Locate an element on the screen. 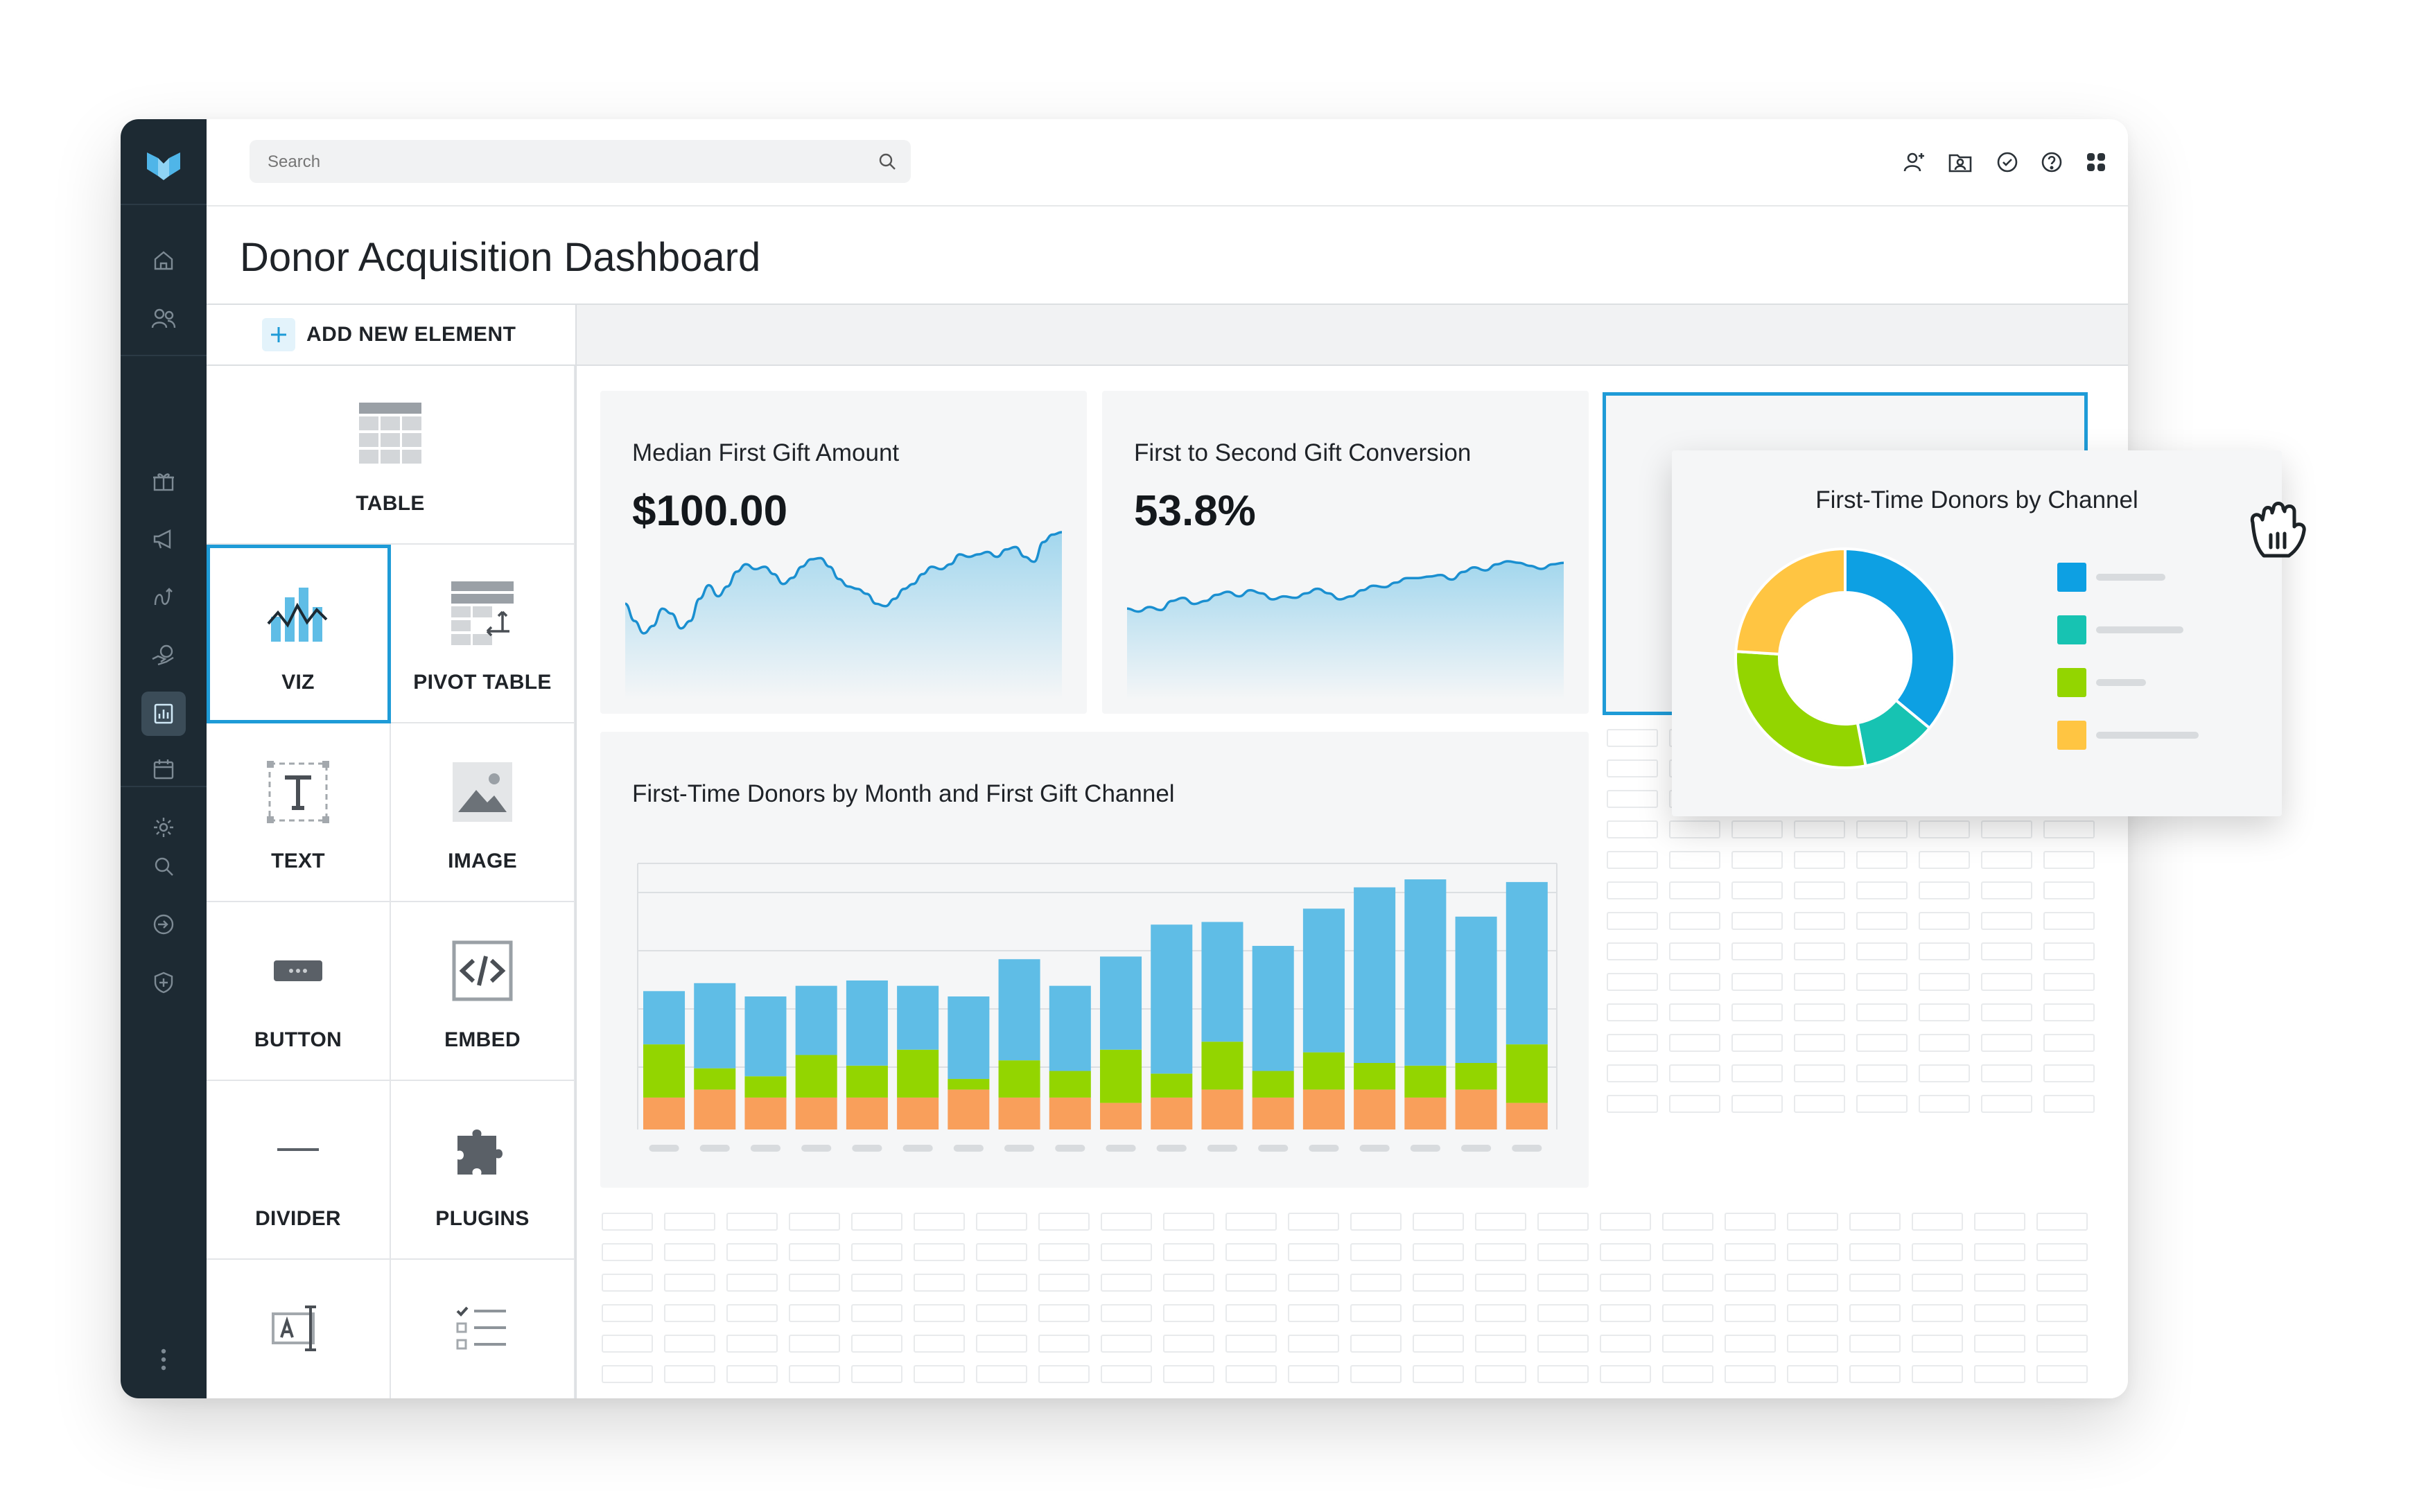 This screenshot has width=2426, height=1512. calendar-icon is located at coordinates (163, 770).